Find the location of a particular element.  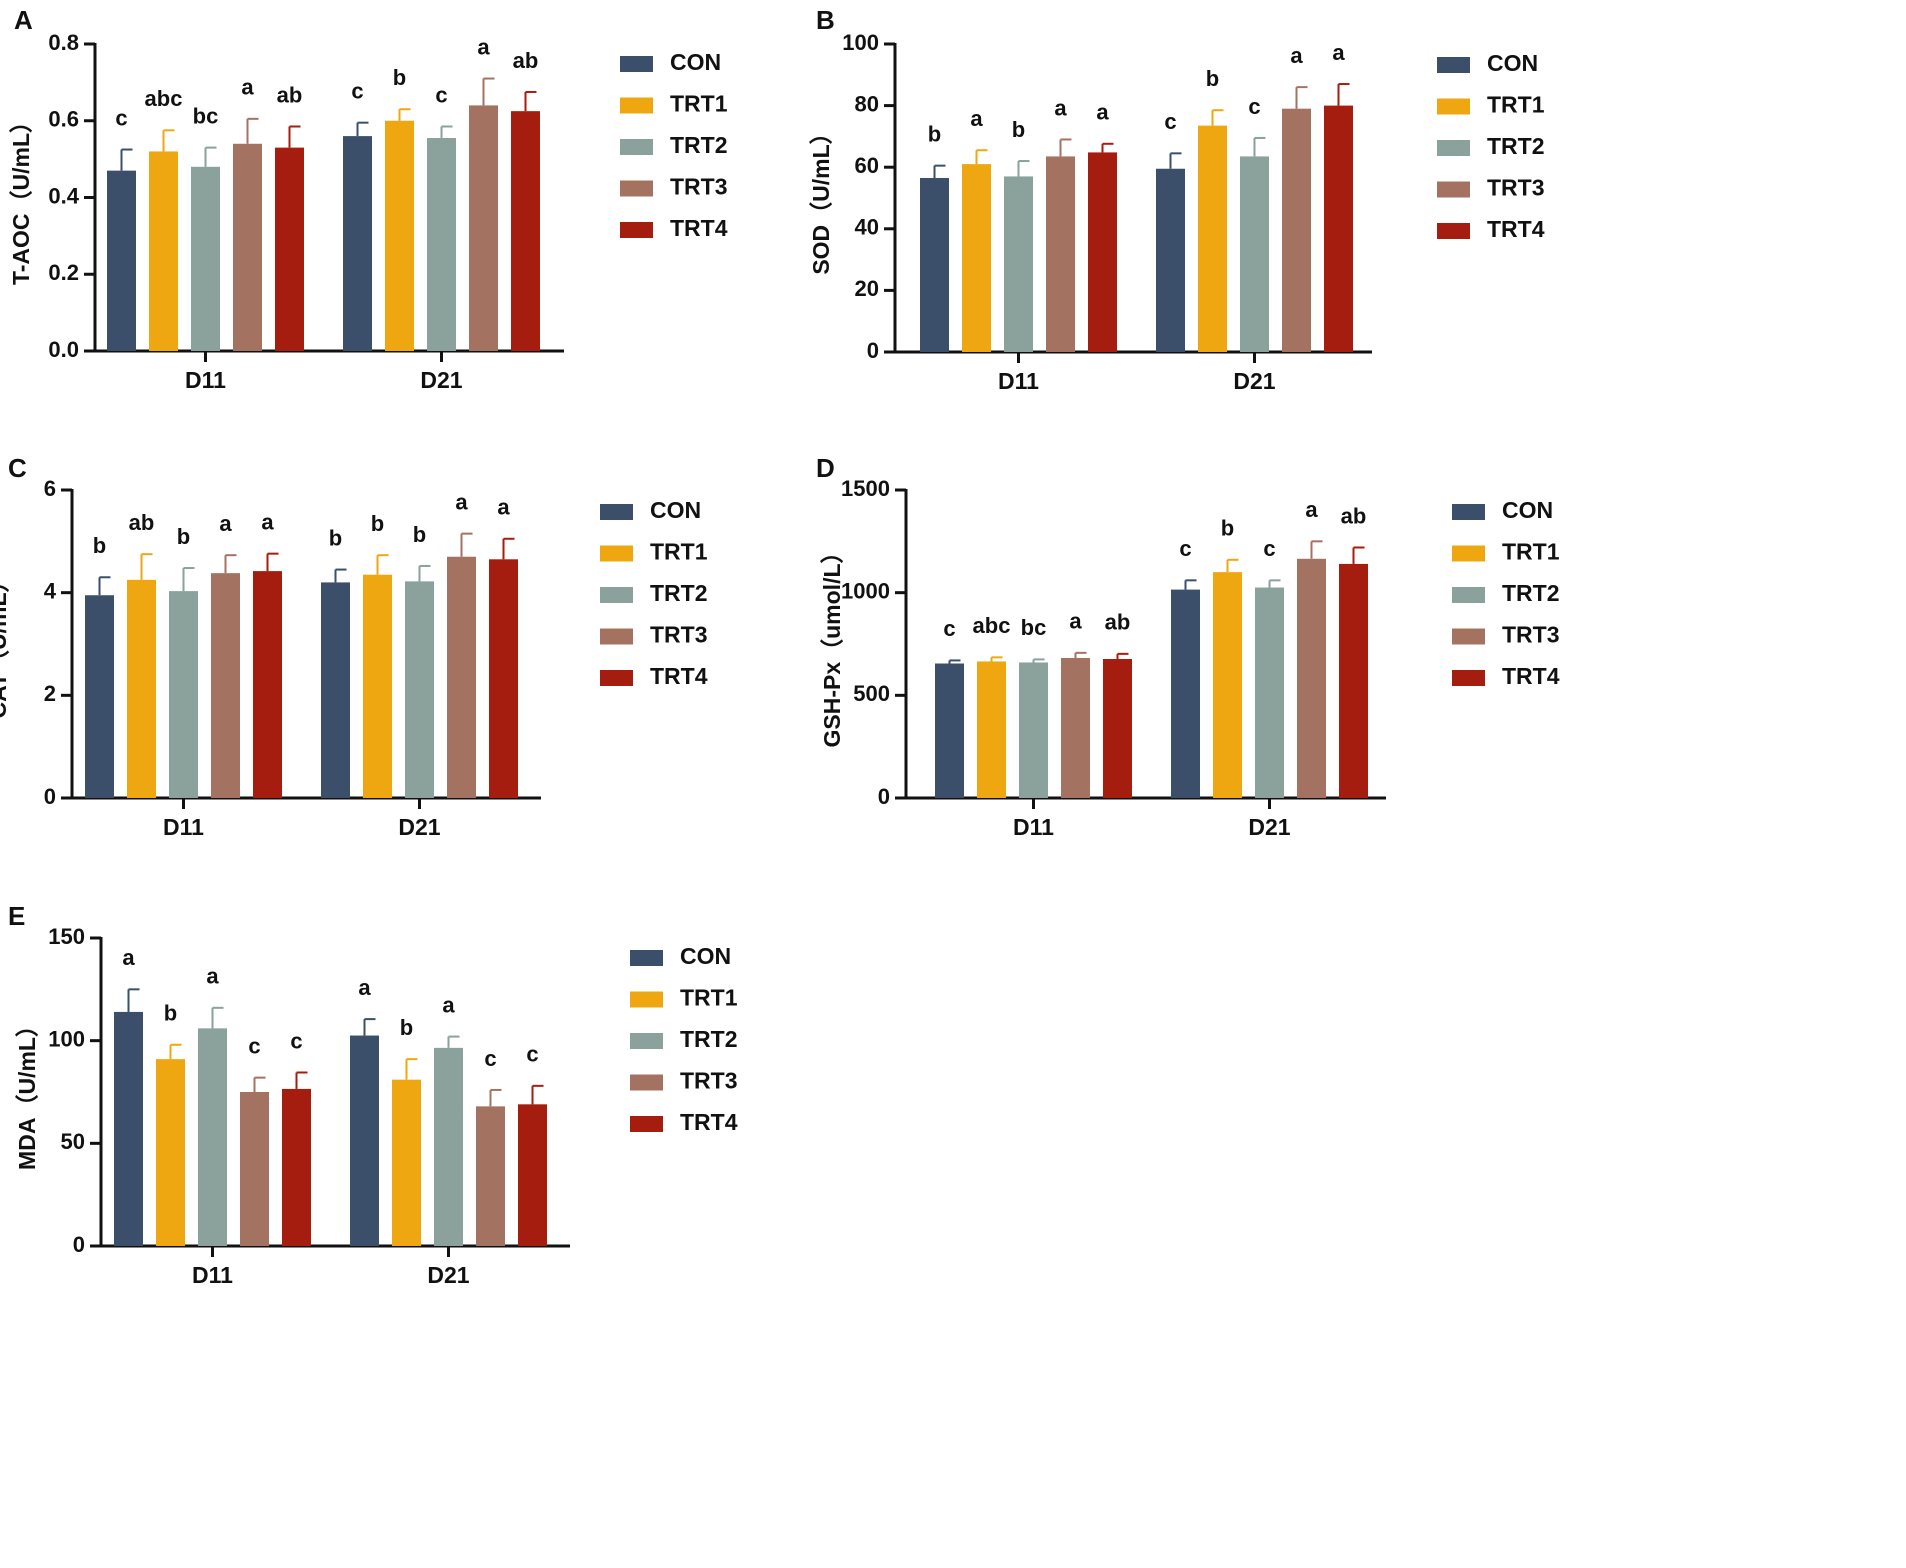

y-tick-label: 80 is located at coordinates (867, 103).